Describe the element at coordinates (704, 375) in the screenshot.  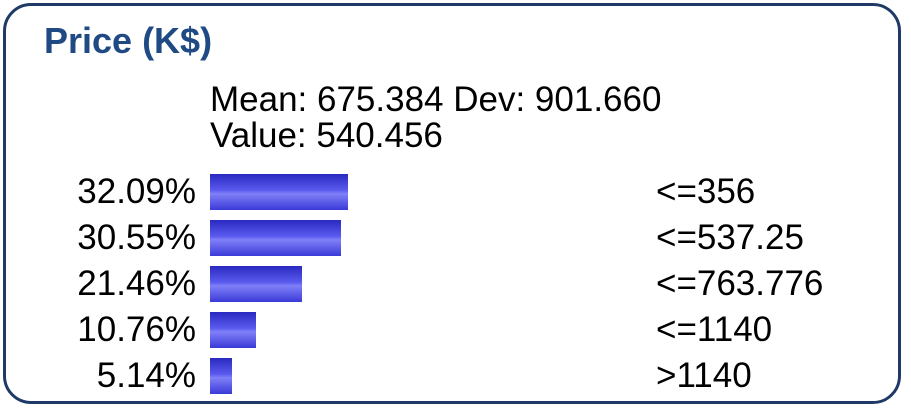
I see `state-range-label: >1140` at that location.